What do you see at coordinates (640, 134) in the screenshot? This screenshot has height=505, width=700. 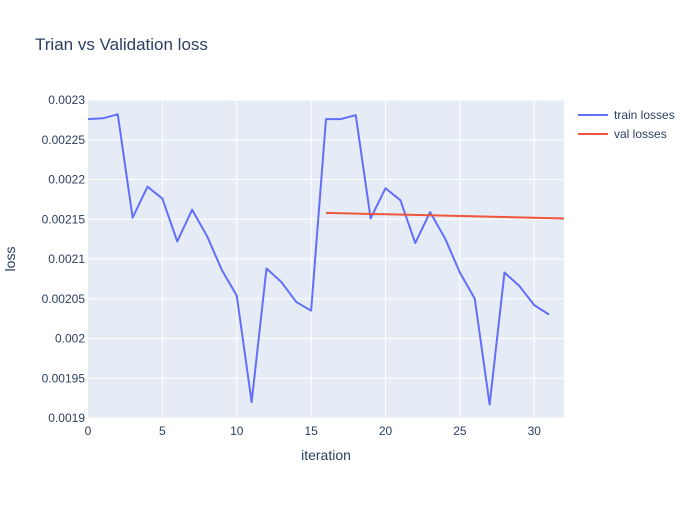 I see `legend-label-val: val losses` at bounding box center [640, 134].